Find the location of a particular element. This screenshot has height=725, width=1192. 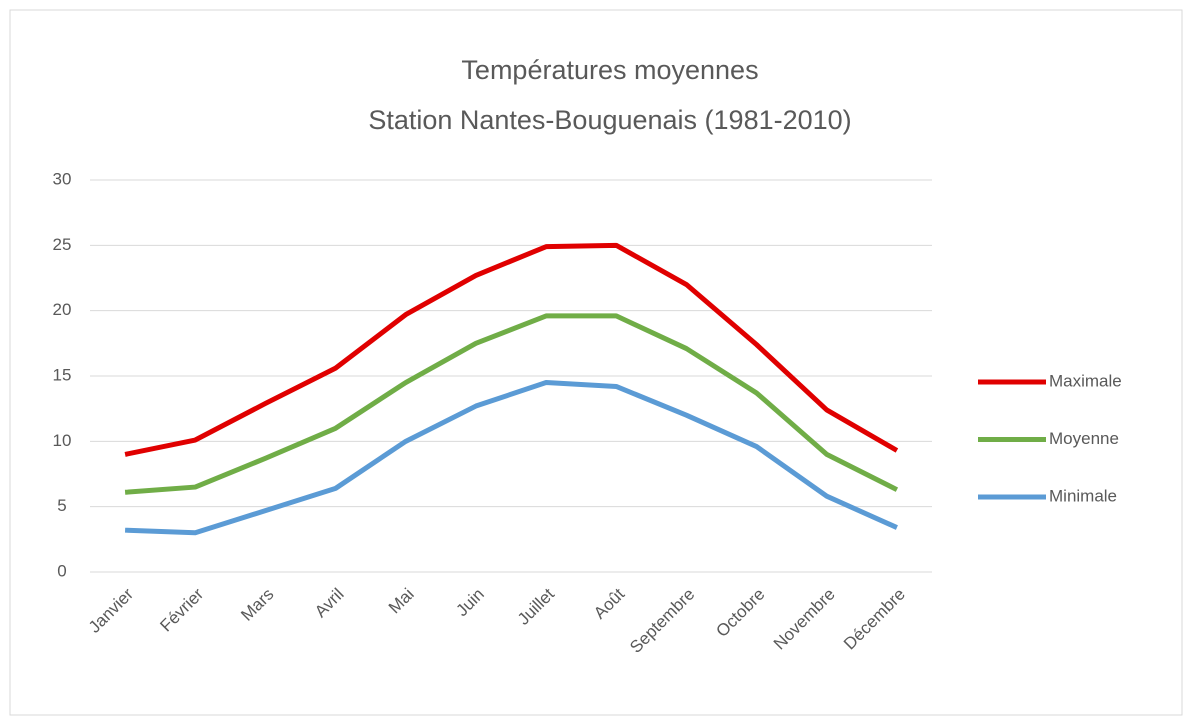

legend-label: Maximale is located at coordinates (1085, 380).